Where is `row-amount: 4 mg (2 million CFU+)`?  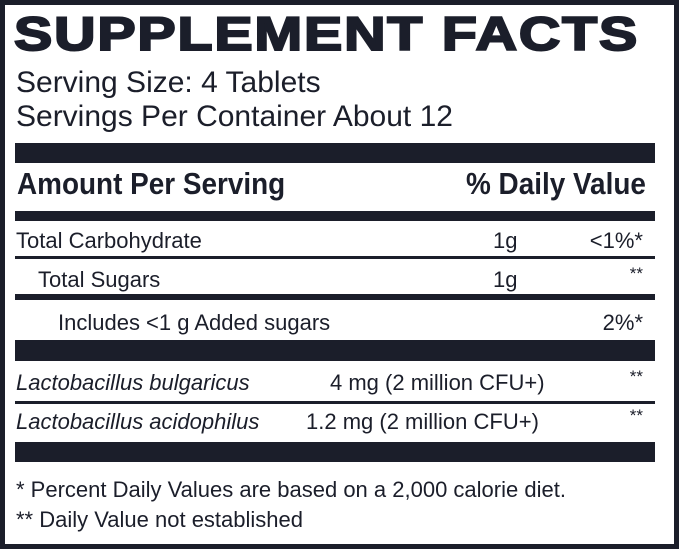
row-amount: 4 mg (2 million CFU+) is located at coordinates (437, 382).